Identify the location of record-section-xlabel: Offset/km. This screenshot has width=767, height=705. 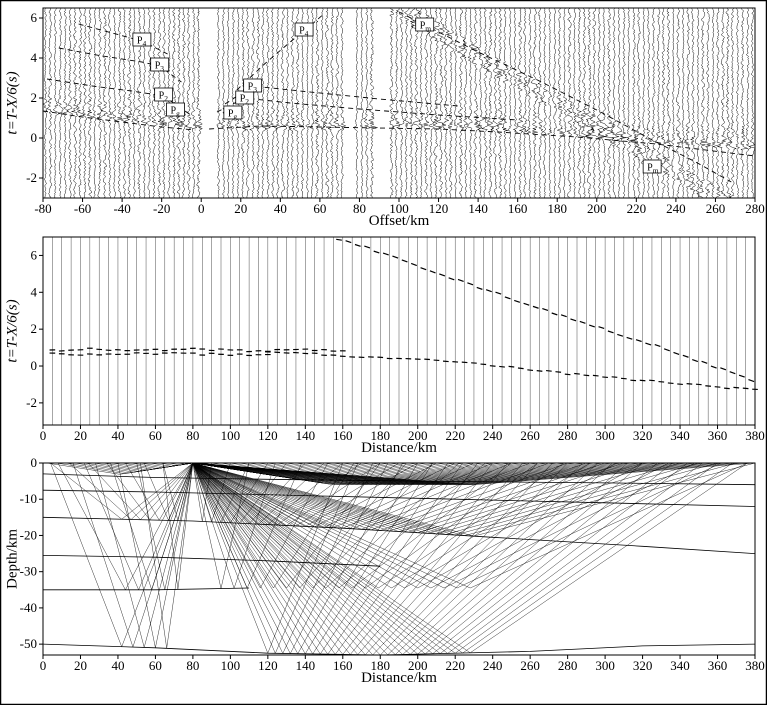
(399, 221).